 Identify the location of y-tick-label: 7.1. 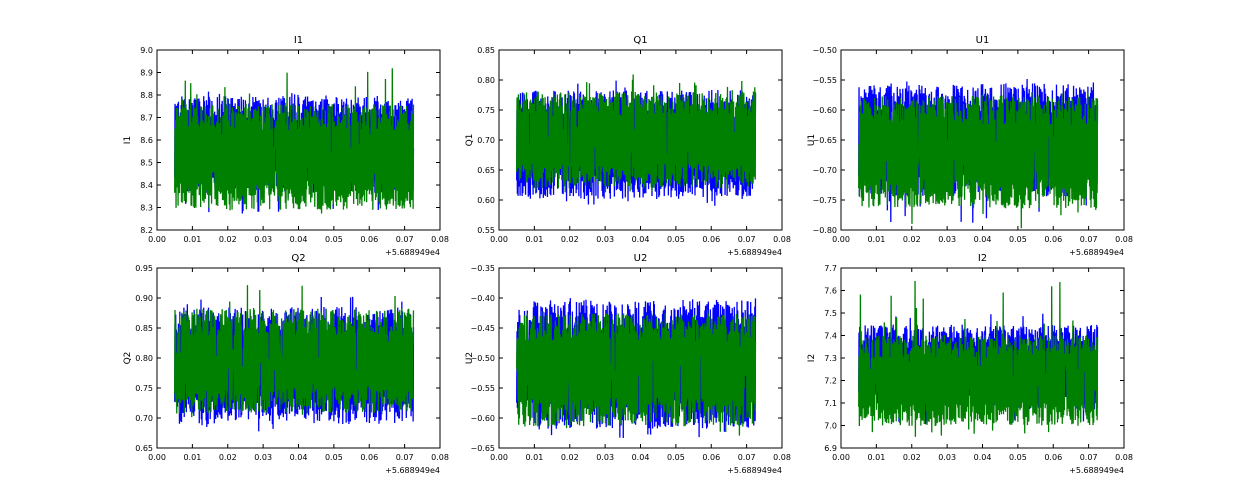
(830, 403).